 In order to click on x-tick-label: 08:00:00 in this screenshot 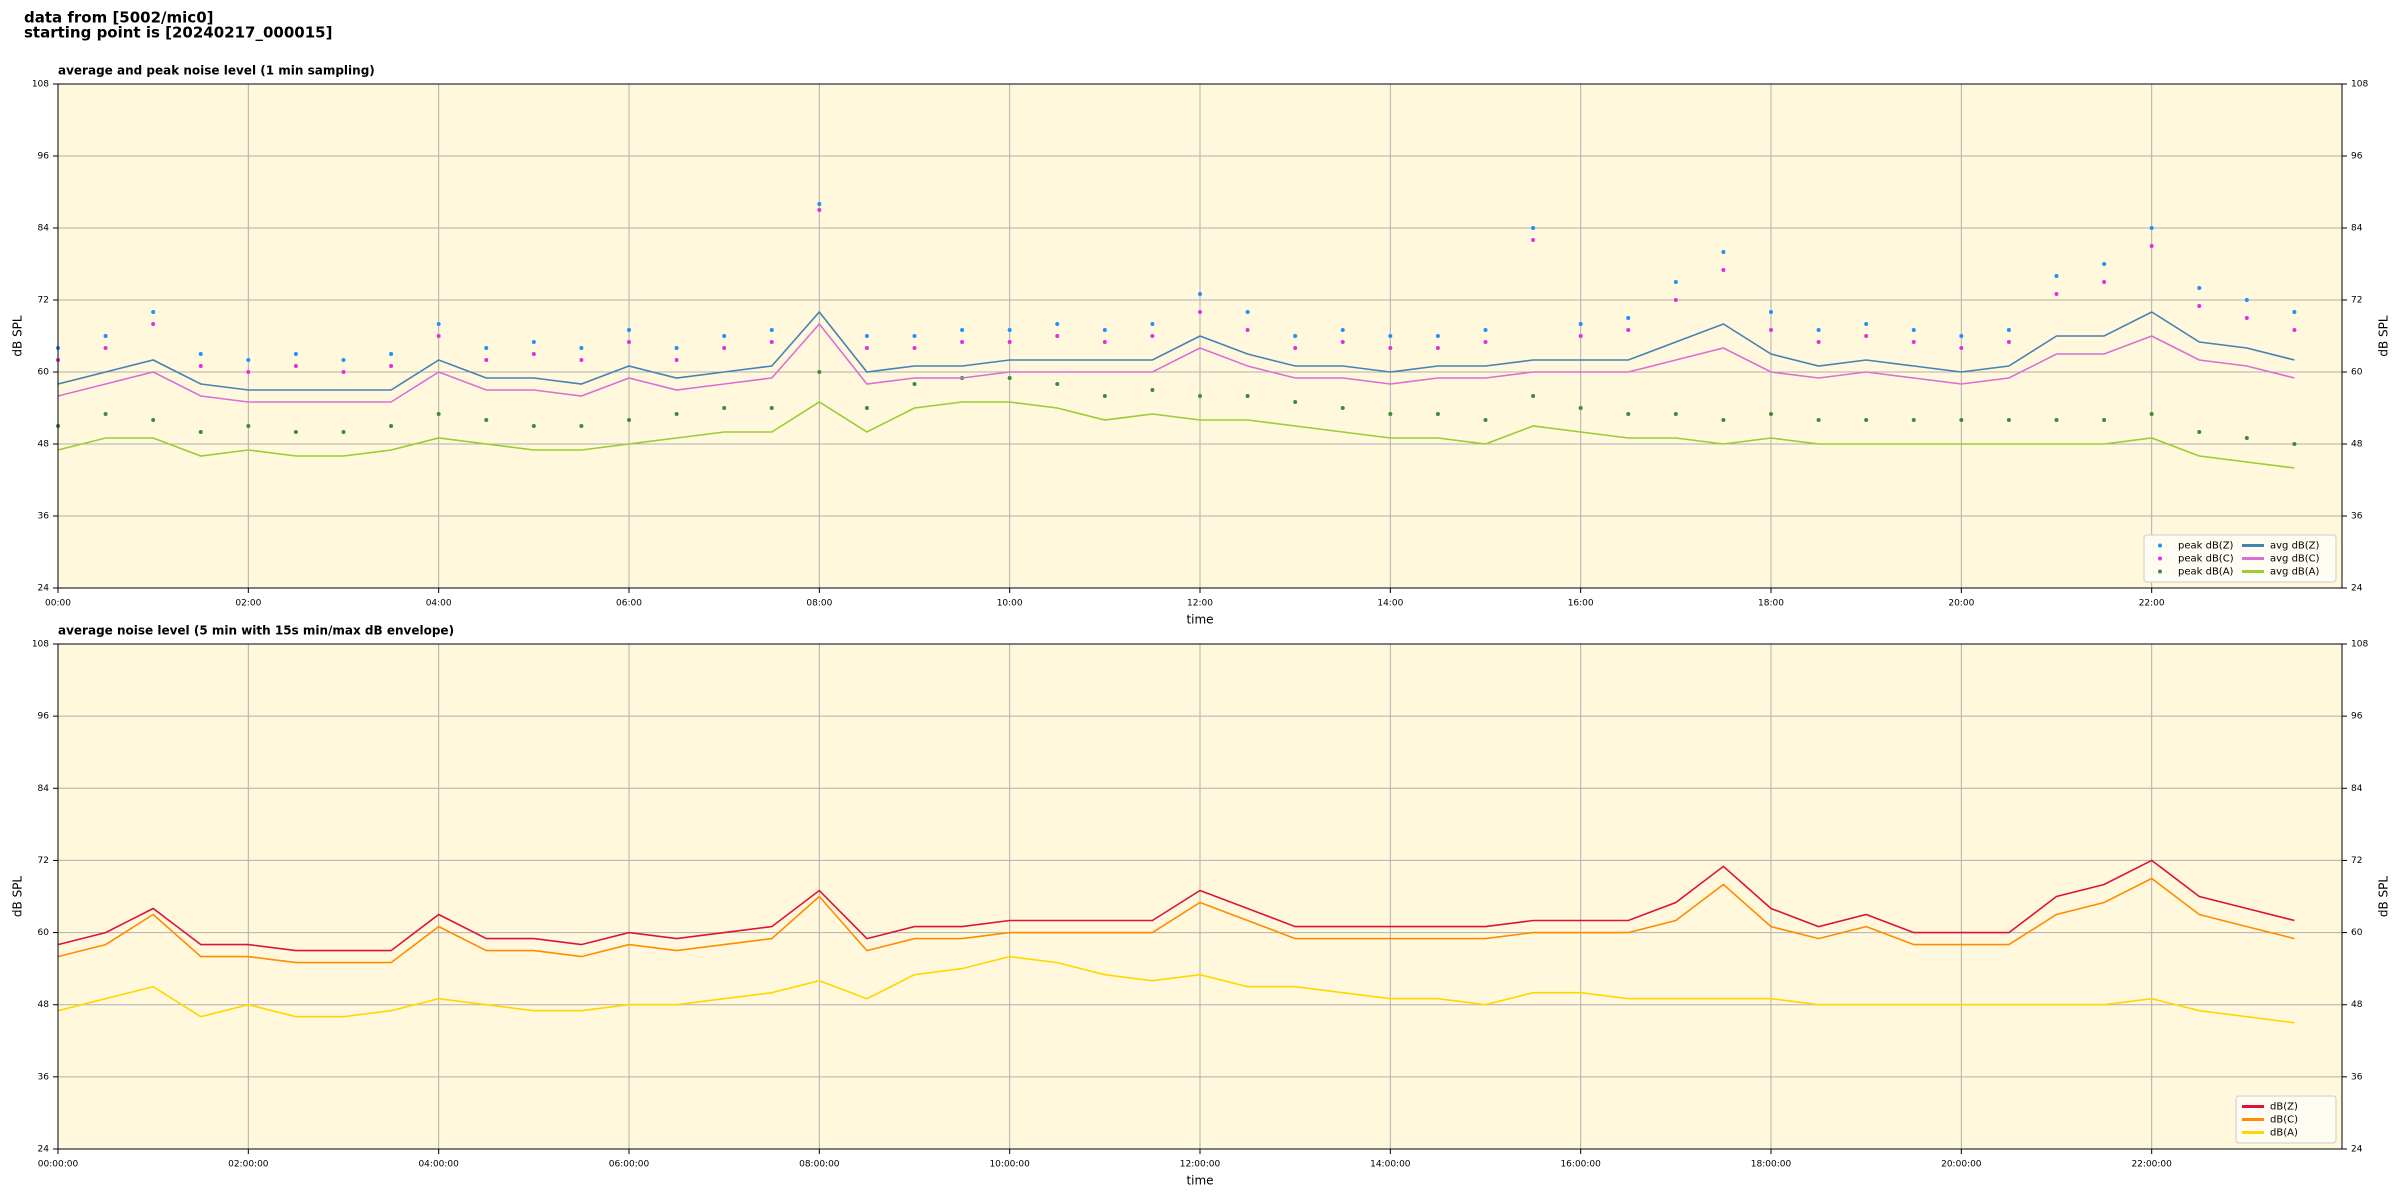, I will do `click(819, 1165)`.